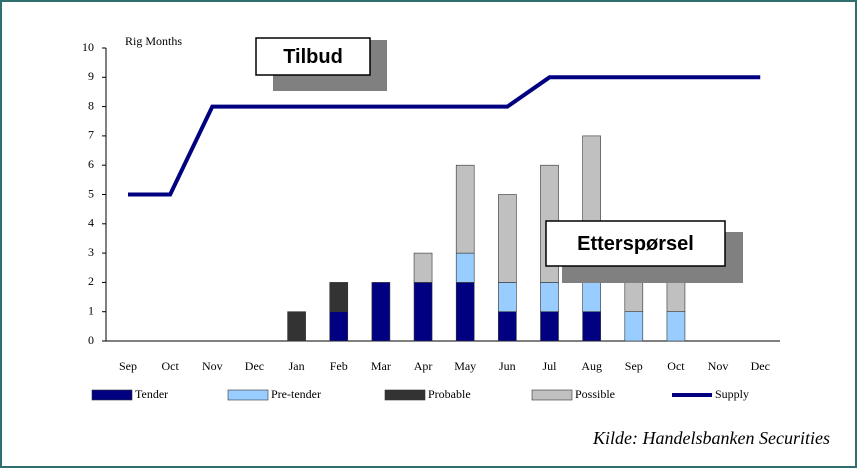  What do you see at coordinates (339, 366) in the screenshot?
I see `x-tick-label: Feb` at bounding box center [339, 366].